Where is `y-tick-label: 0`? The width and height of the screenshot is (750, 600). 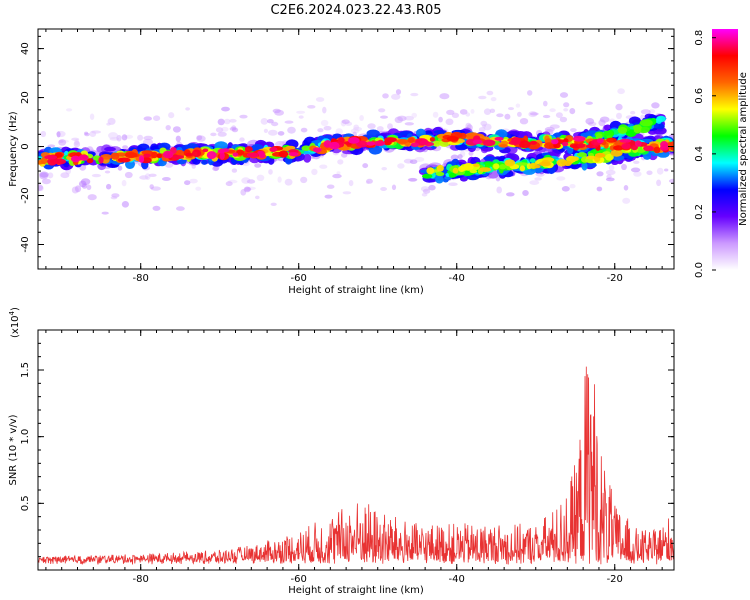 y-tick-label: 0 is located at coordinates (25, 146).